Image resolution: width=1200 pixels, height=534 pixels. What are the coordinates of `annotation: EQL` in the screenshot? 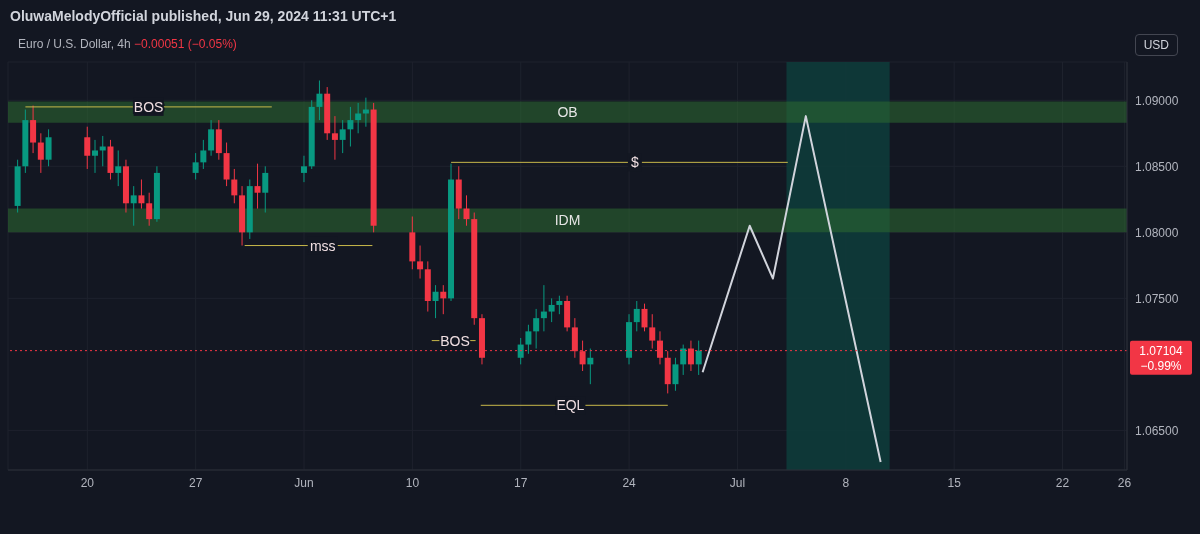 It's located at (570, 405).